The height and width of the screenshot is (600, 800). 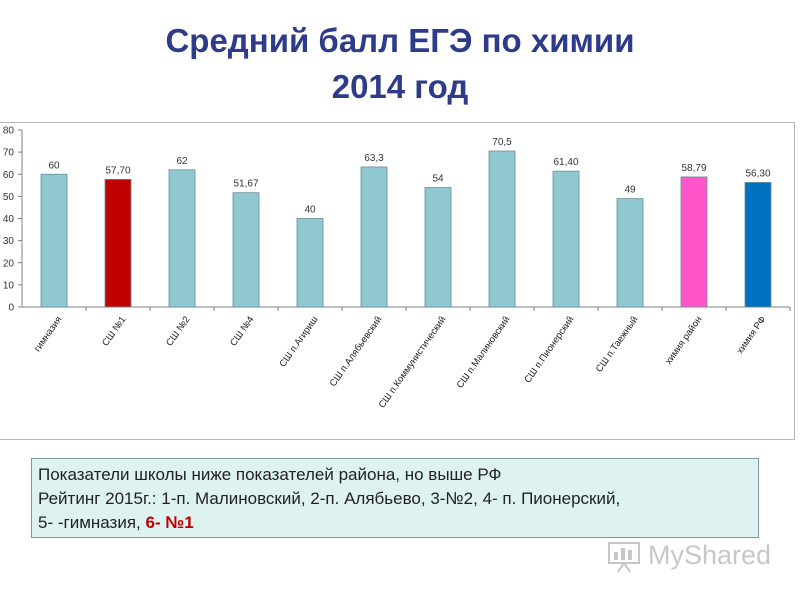 What do you see at coordinates (9, 197) in the screenshot?
I see `y-tick-label: 50` at bounding box center [9, 197].